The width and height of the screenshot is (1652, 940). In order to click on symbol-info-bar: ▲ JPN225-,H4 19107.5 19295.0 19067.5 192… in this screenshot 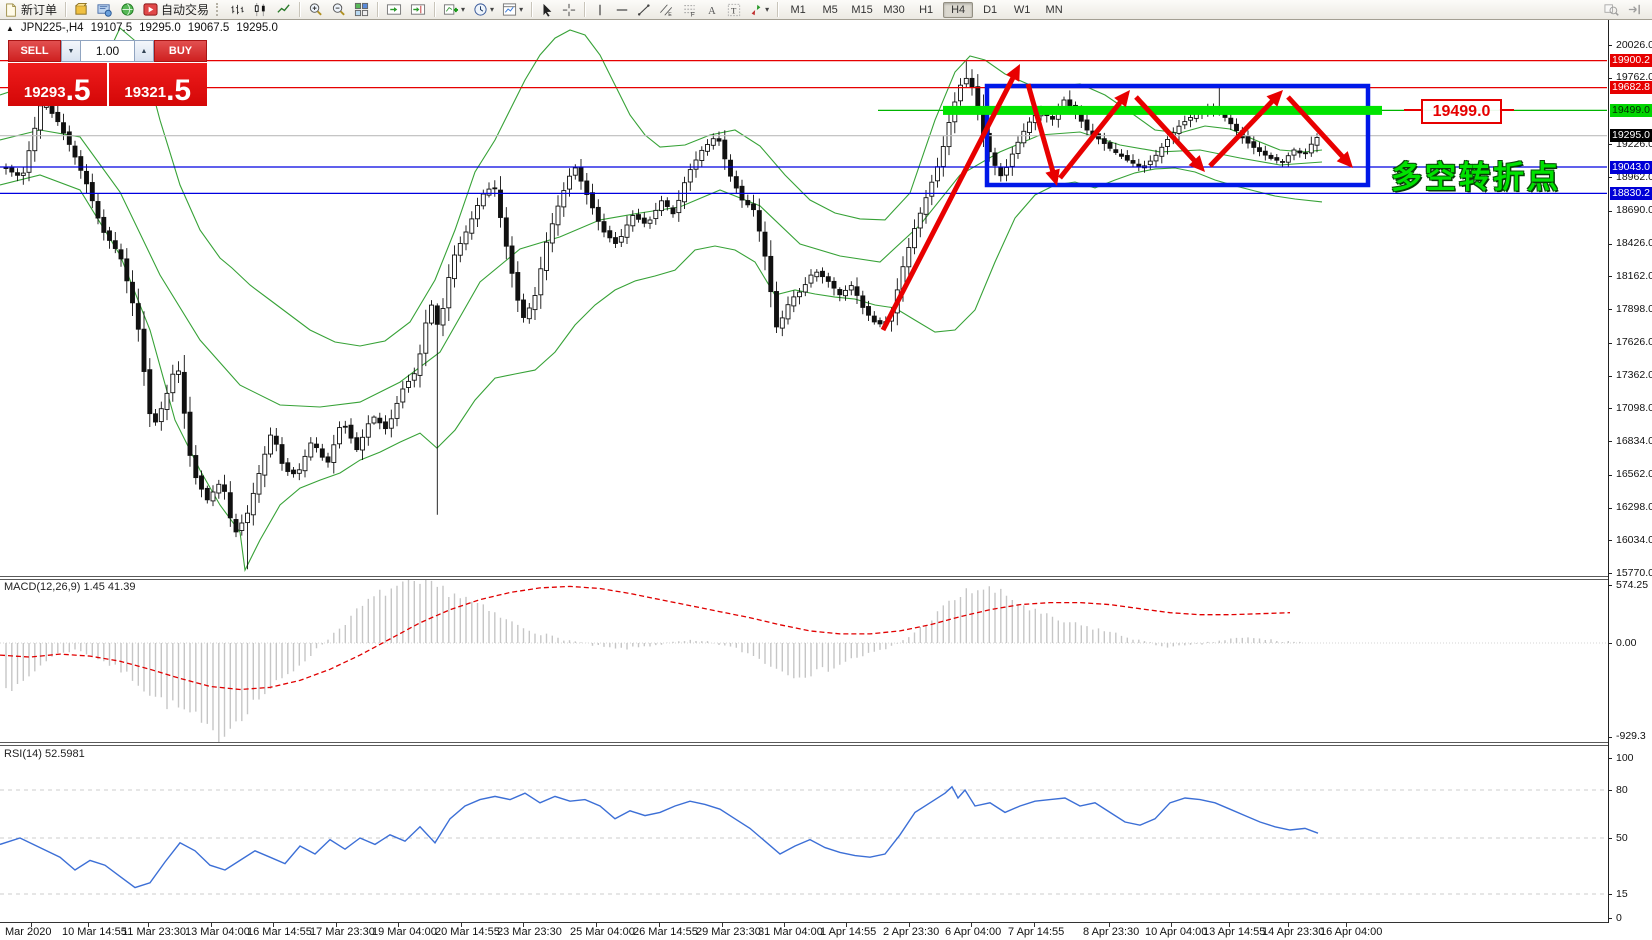, I will do `click(142, 28)`.